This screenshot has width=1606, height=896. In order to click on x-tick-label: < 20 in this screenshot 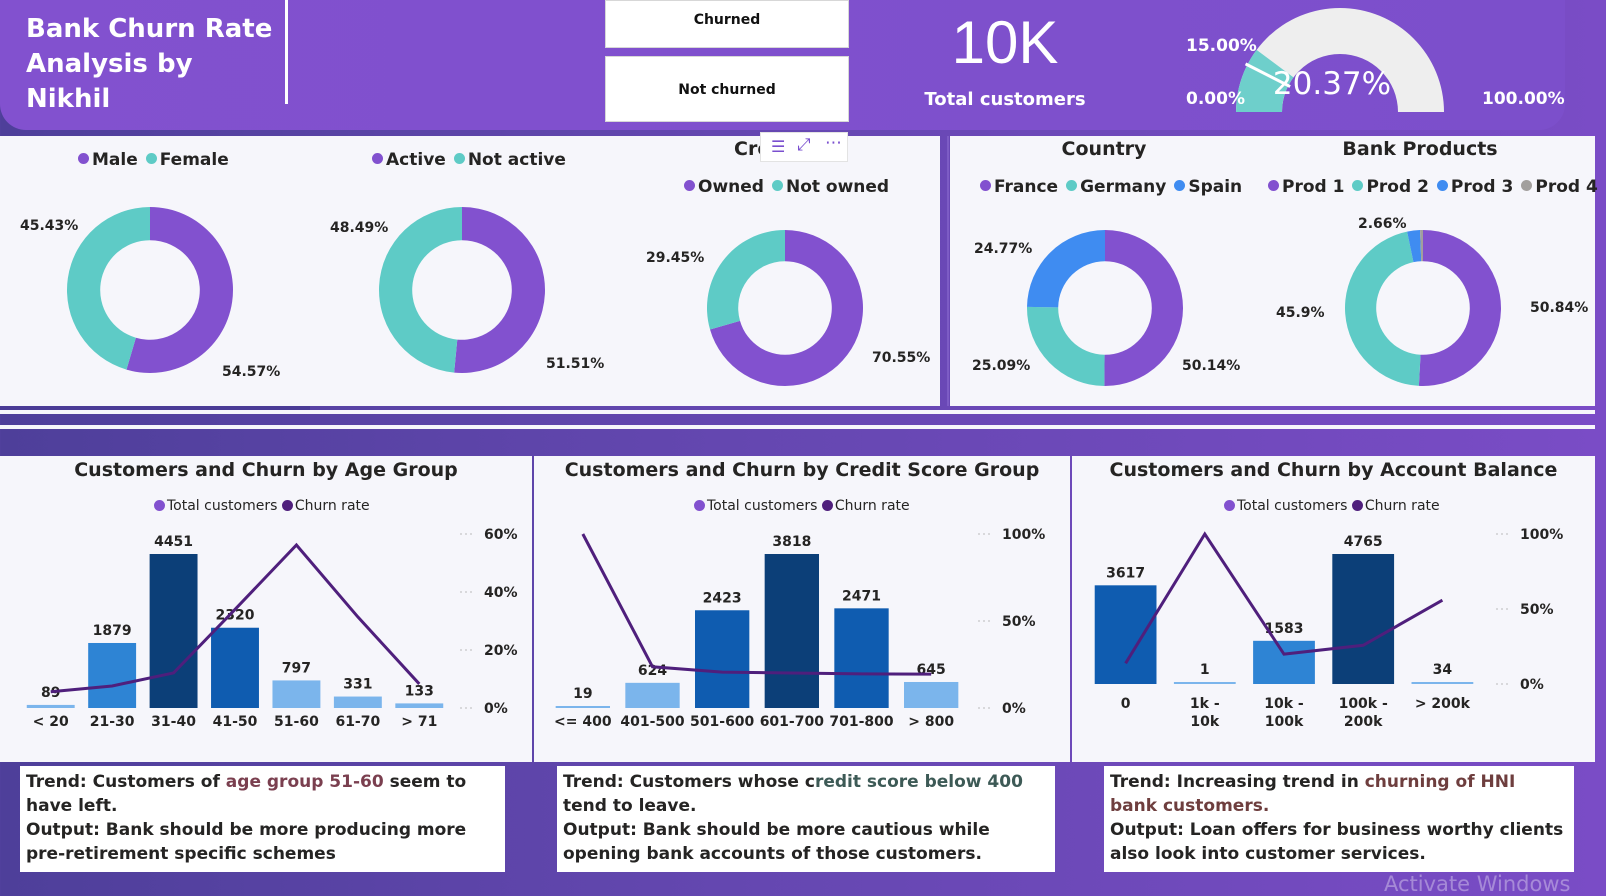, I will do `click(51, 722)`.